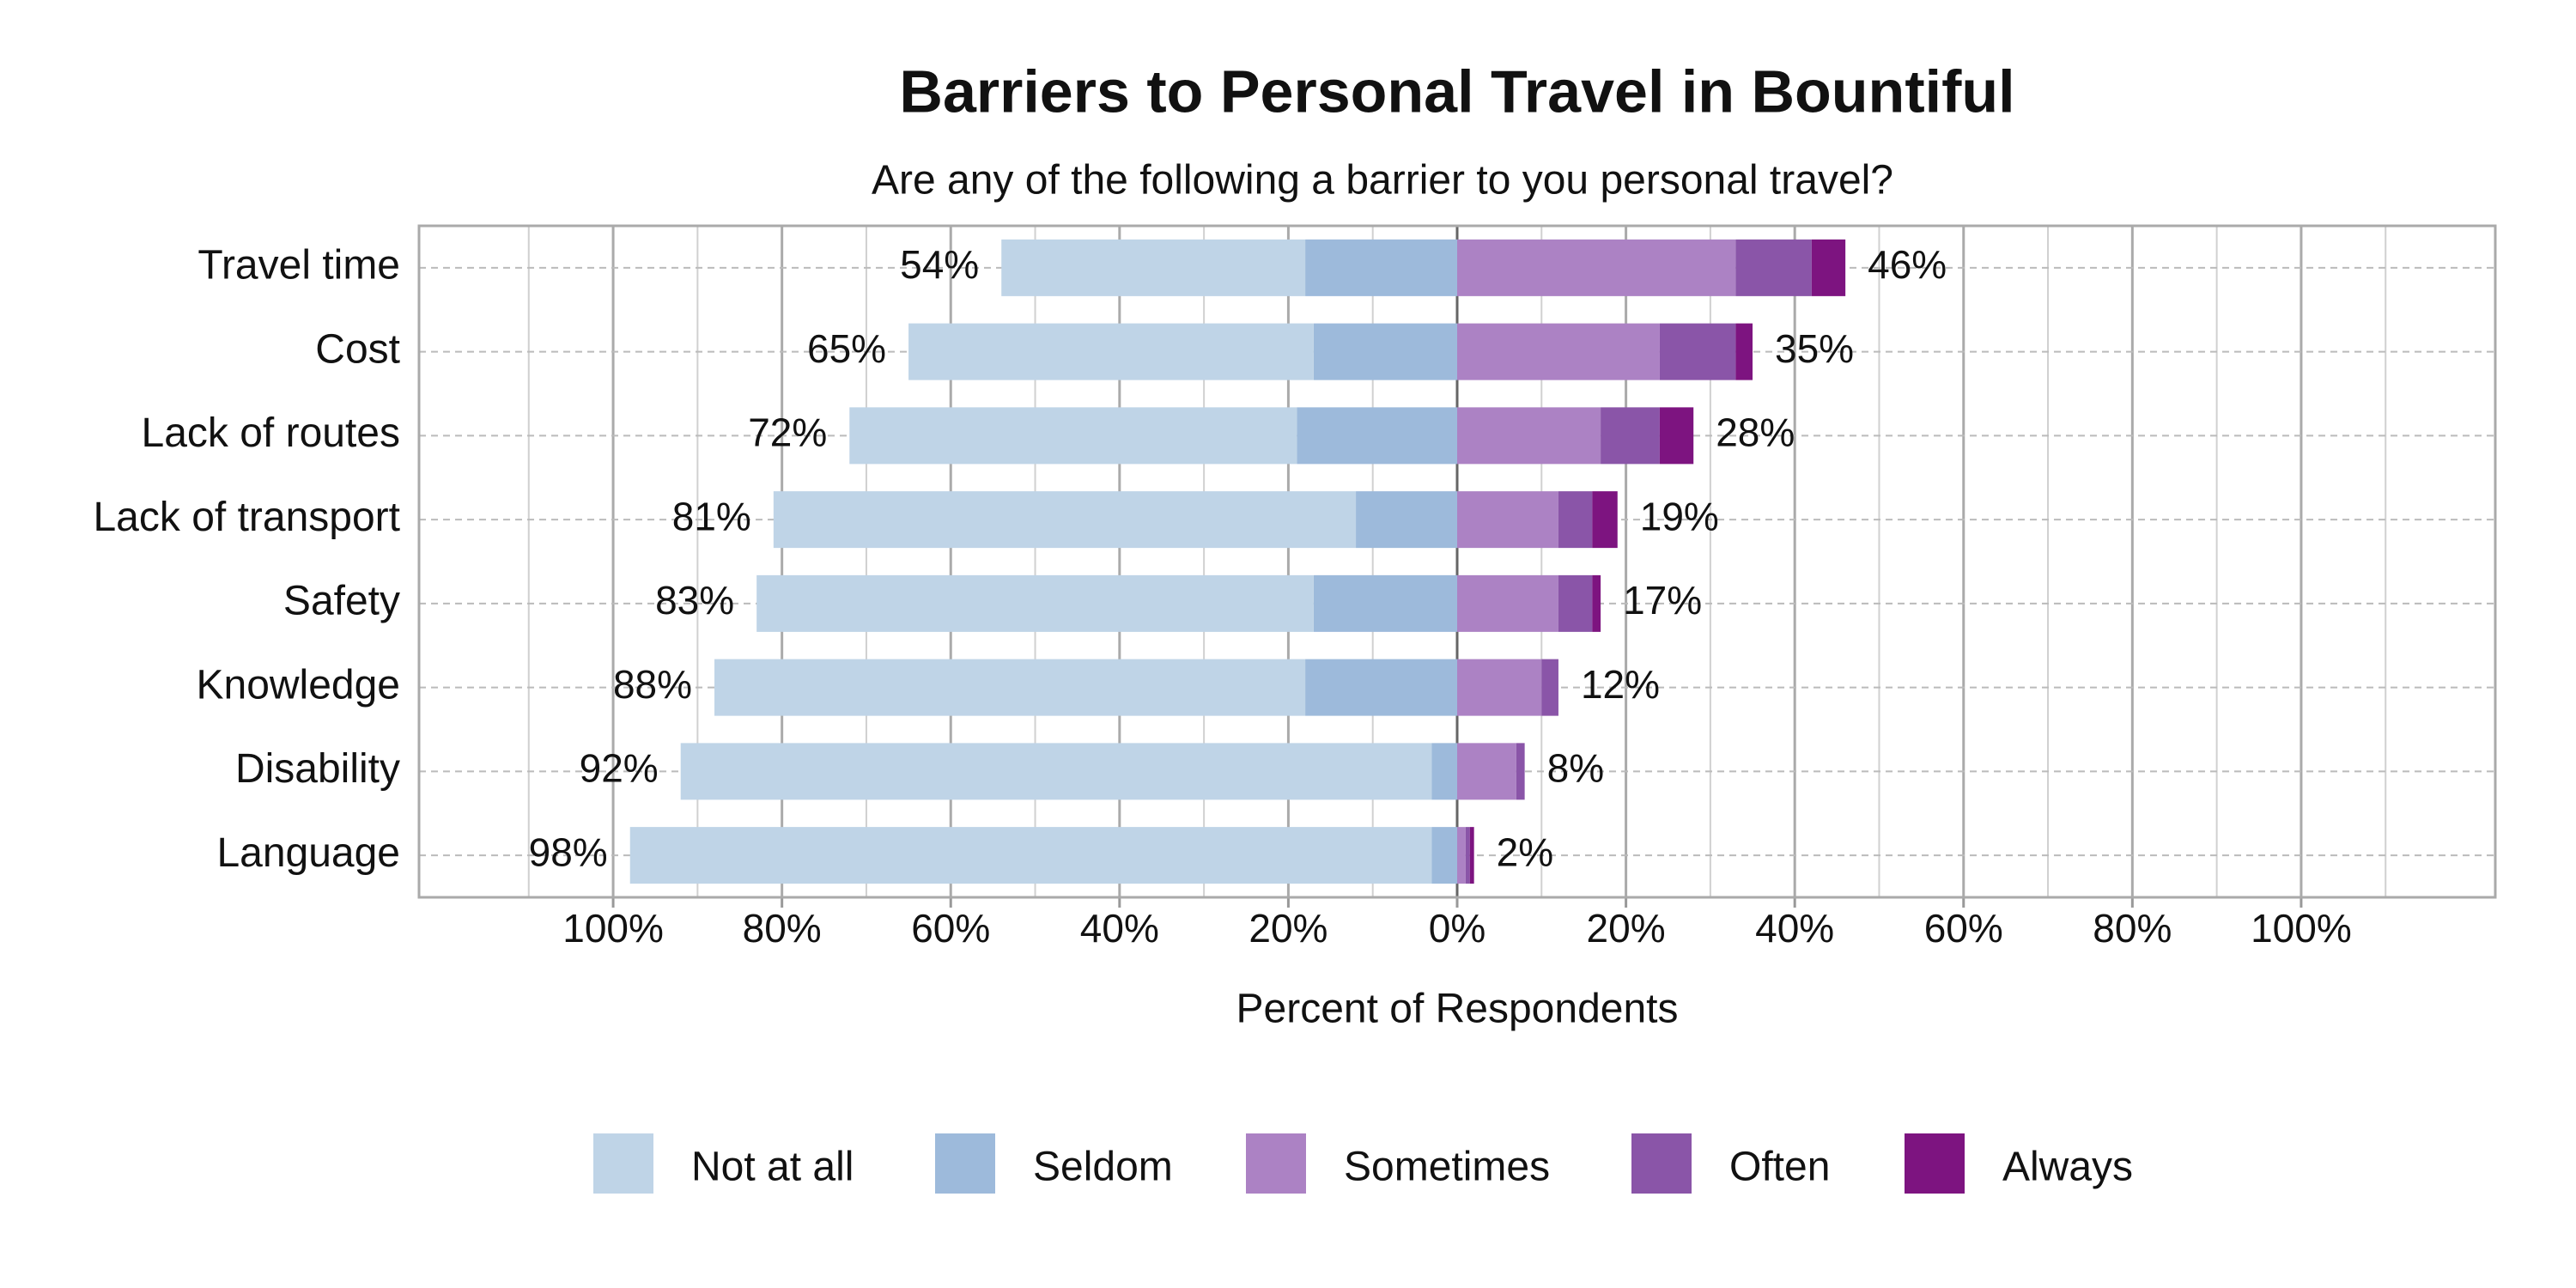  Describe the element at coordinates (711, 516) in the screenshot. I see `left-total-label: 81%` at that location.